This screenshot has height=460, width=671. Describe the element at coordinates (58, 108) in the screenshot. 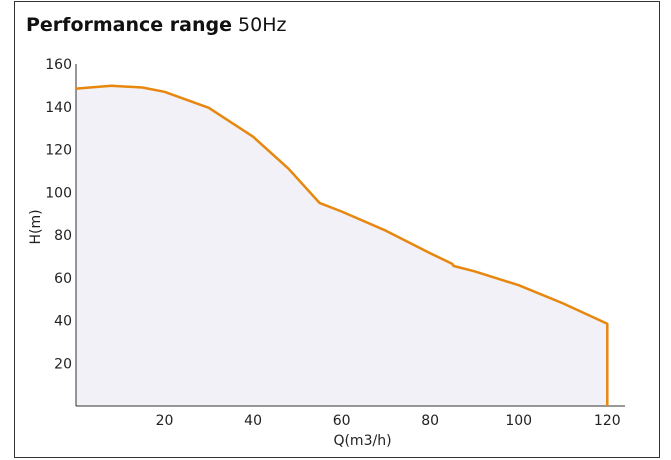

I see `y-tick-label: 140` at that location.